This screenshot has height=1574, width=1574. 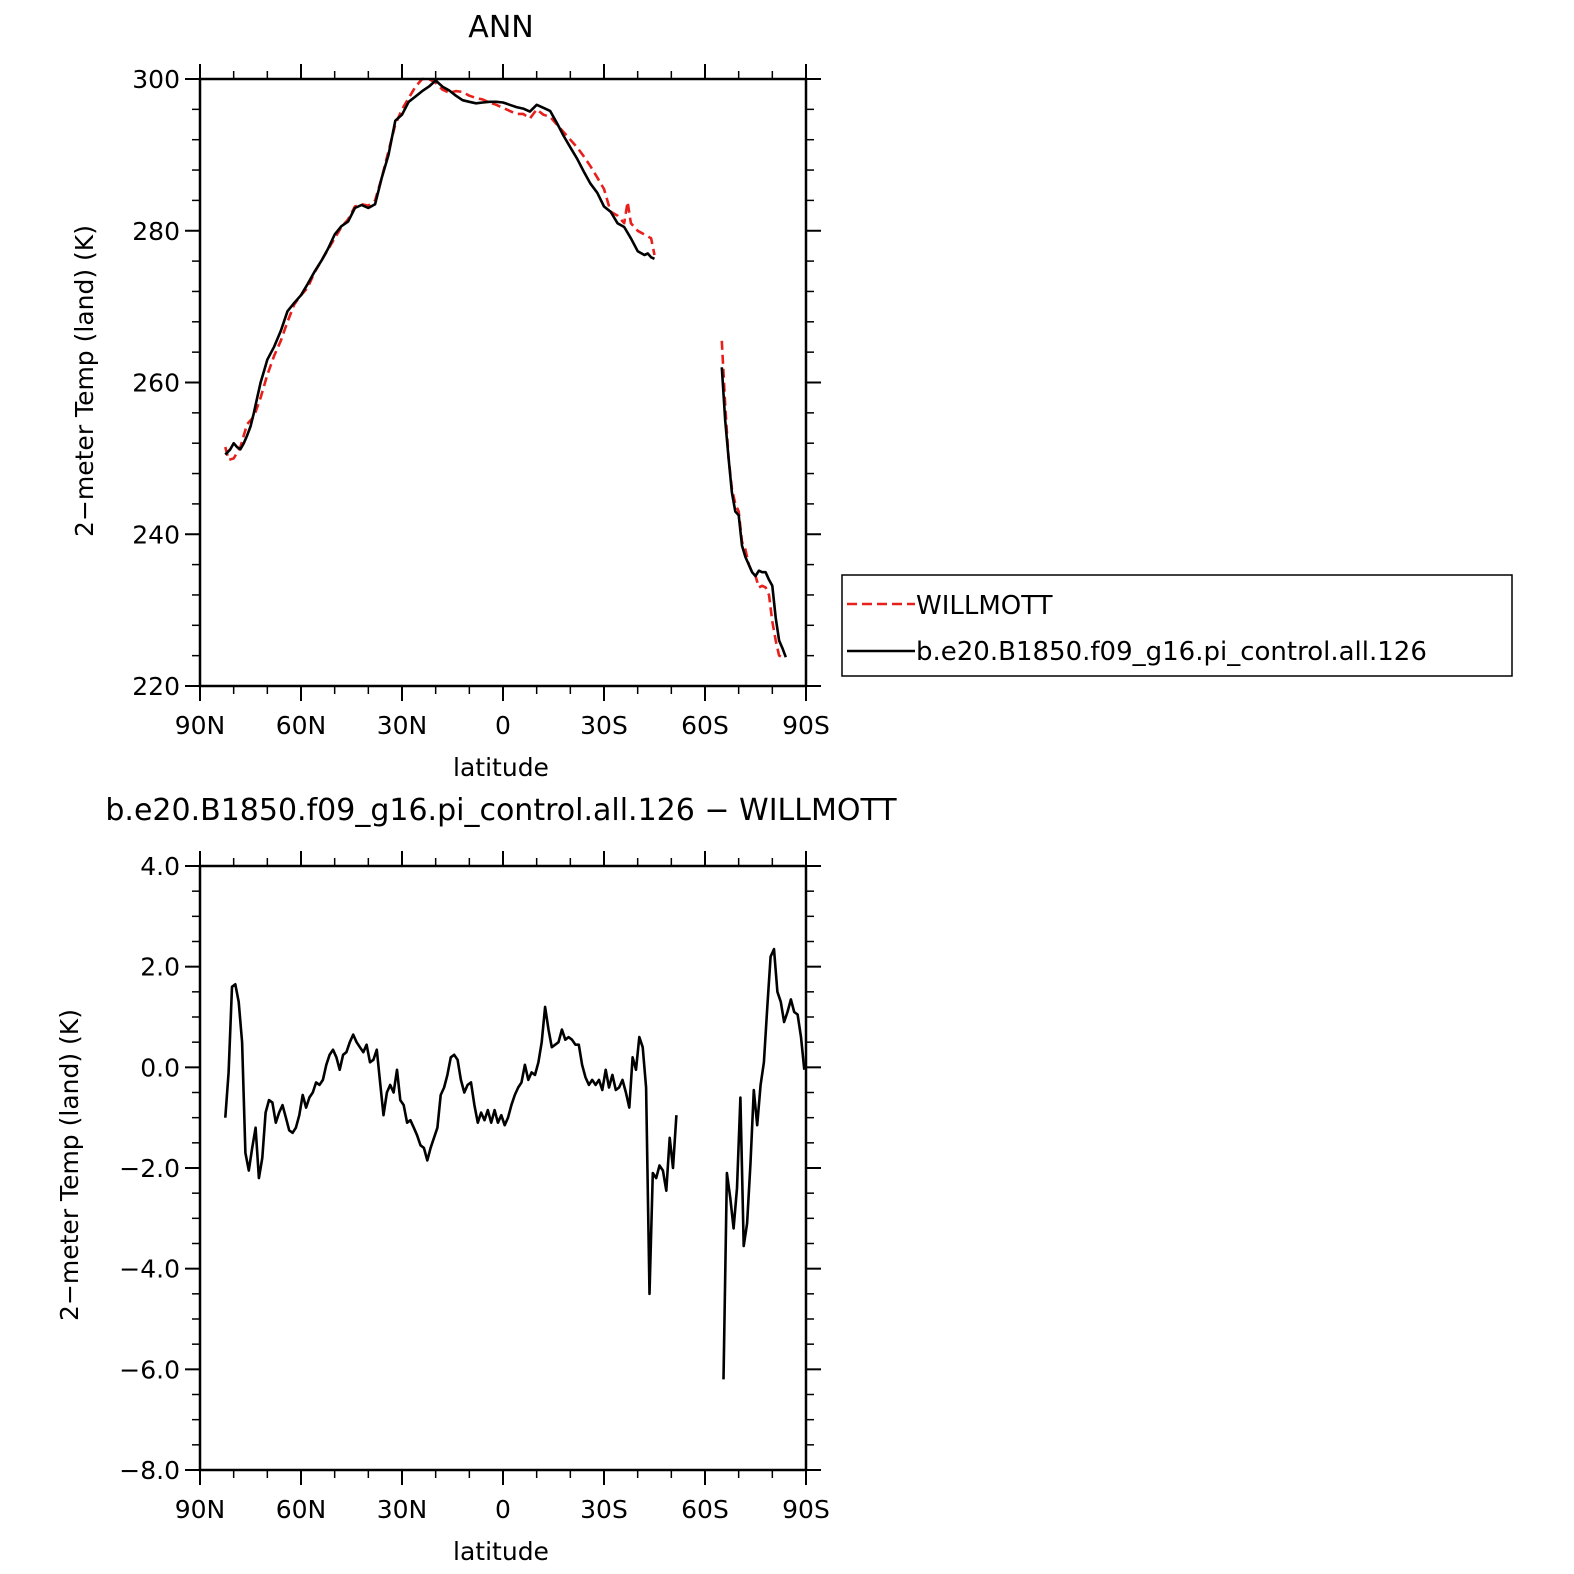 I want to click on legend-label-model: b.e20.B1850.f09_g16.pi_control.all.126, so click(x=1171, y=652).